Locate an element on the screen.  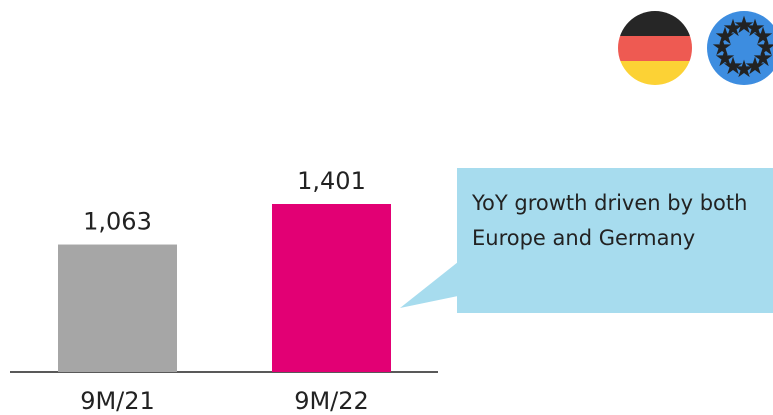
germany-flag is located at coordinates (655, 48).